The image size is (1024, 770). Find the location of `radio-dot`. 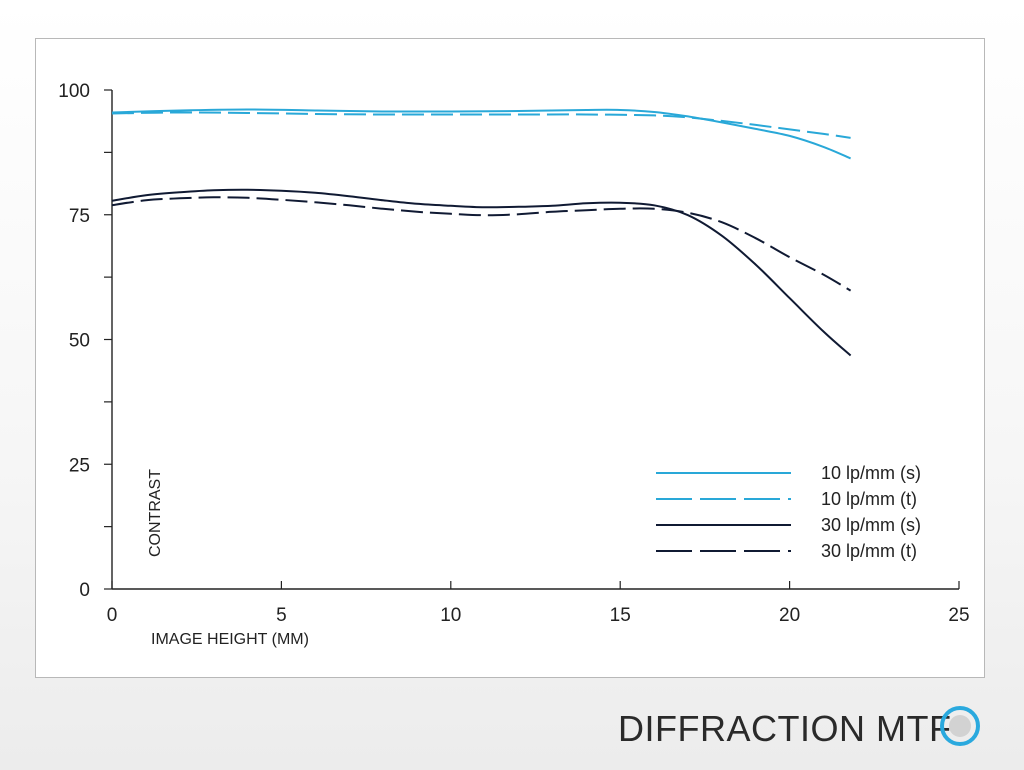

radio-dot is located at coordinates (960, 726).